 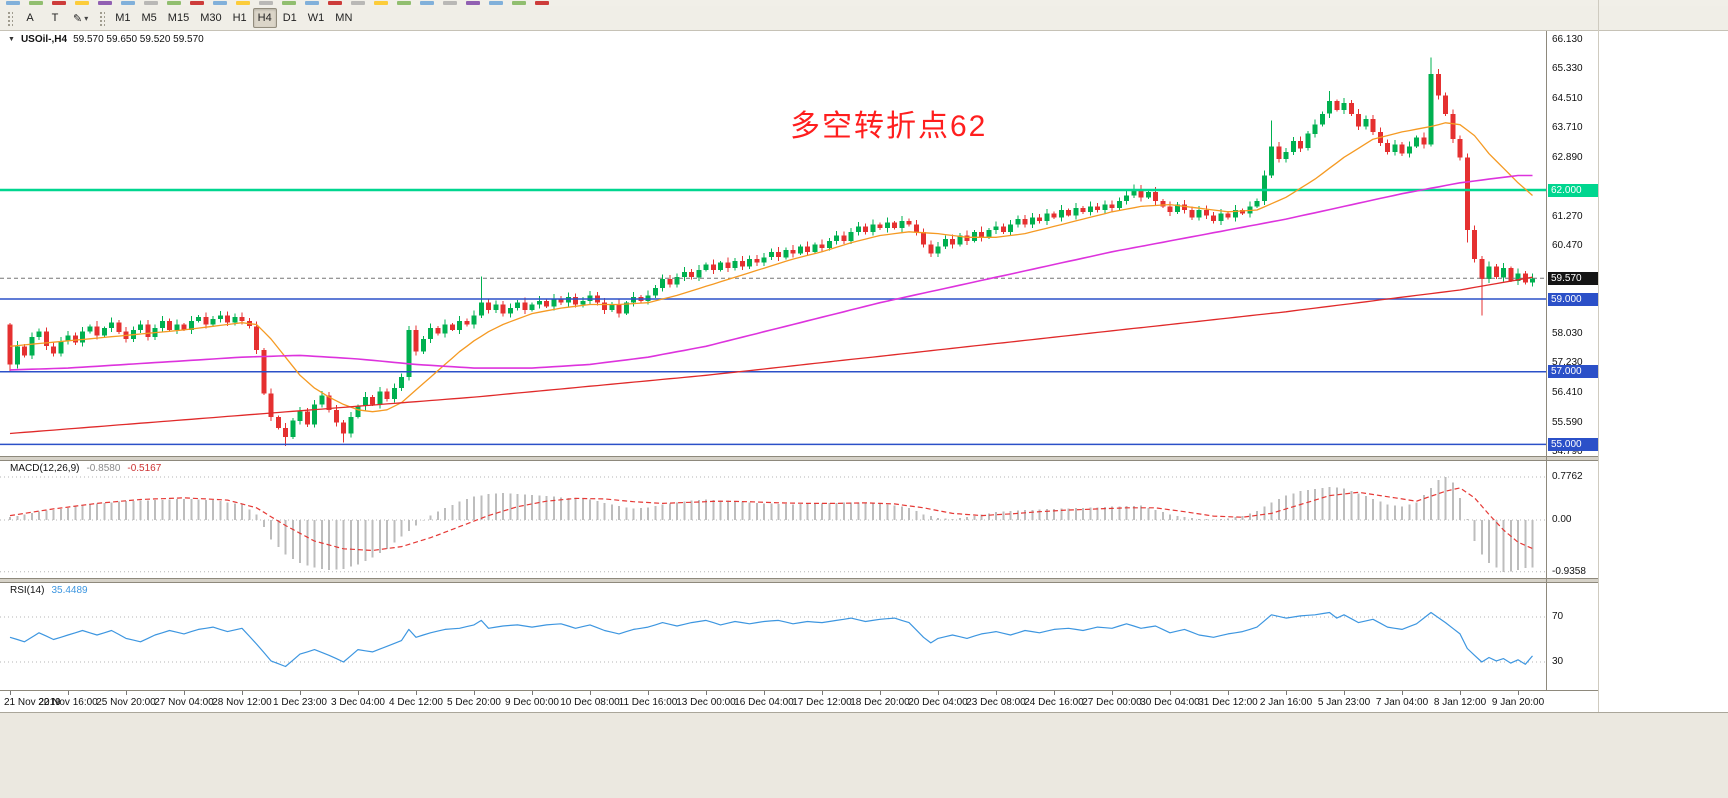 What do you see at coordinates (880, 702) in the screenshot?
I see `time-scale-label: 18 Dec 20:00` at bounding box center [880, 702].